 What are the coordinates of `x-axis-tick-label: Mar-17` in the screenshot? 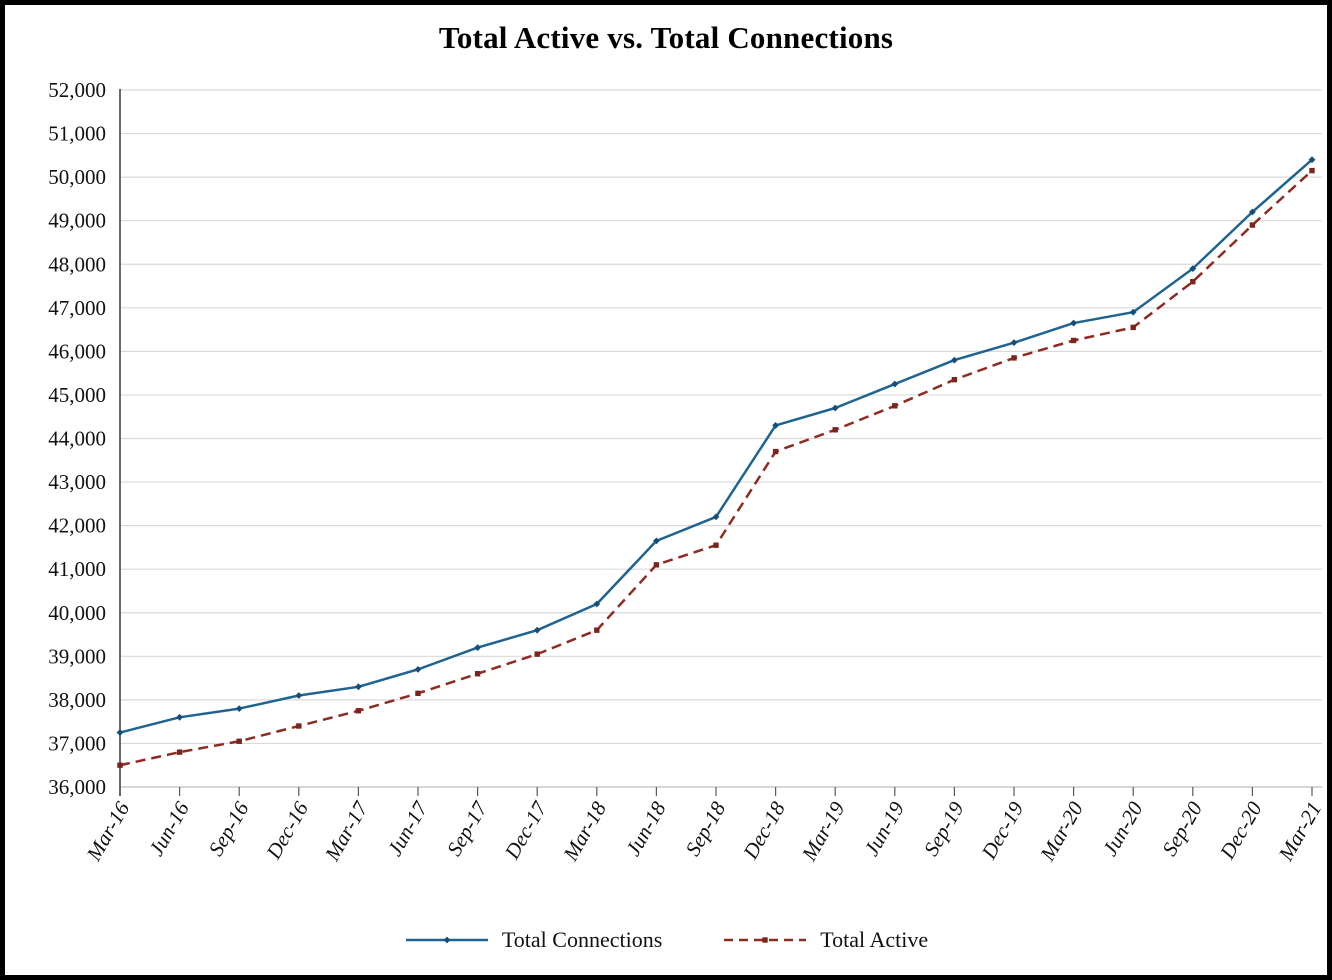 It's located at (347, 830).